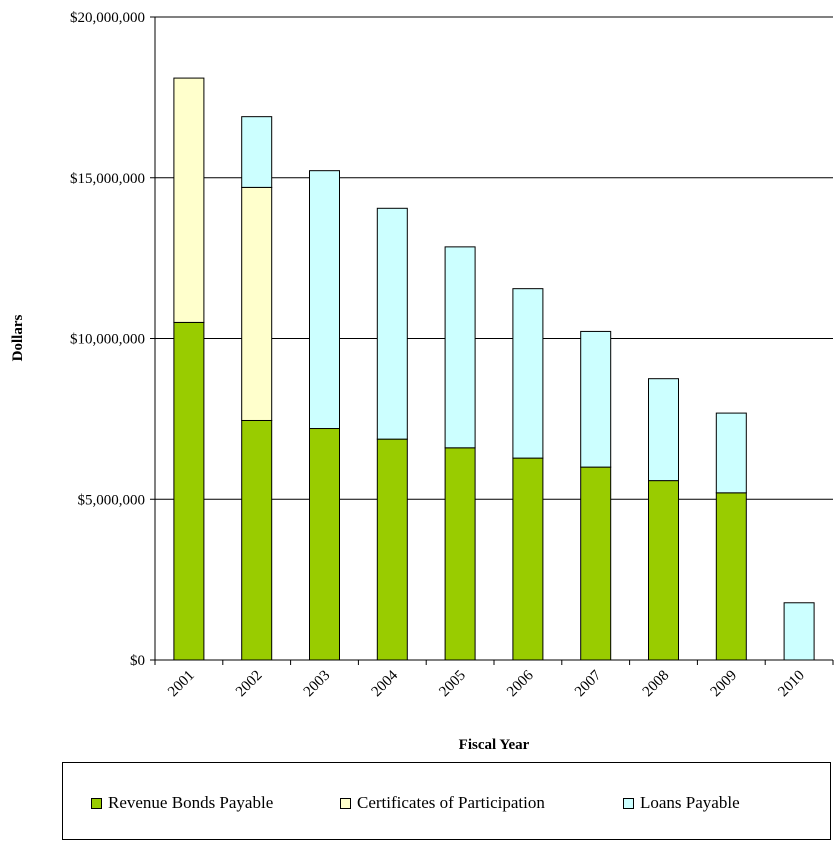 Image resolution: width=834 pixels, height=842 pixels. I want to click on x-tick-label: 2003, so click(317, 684).